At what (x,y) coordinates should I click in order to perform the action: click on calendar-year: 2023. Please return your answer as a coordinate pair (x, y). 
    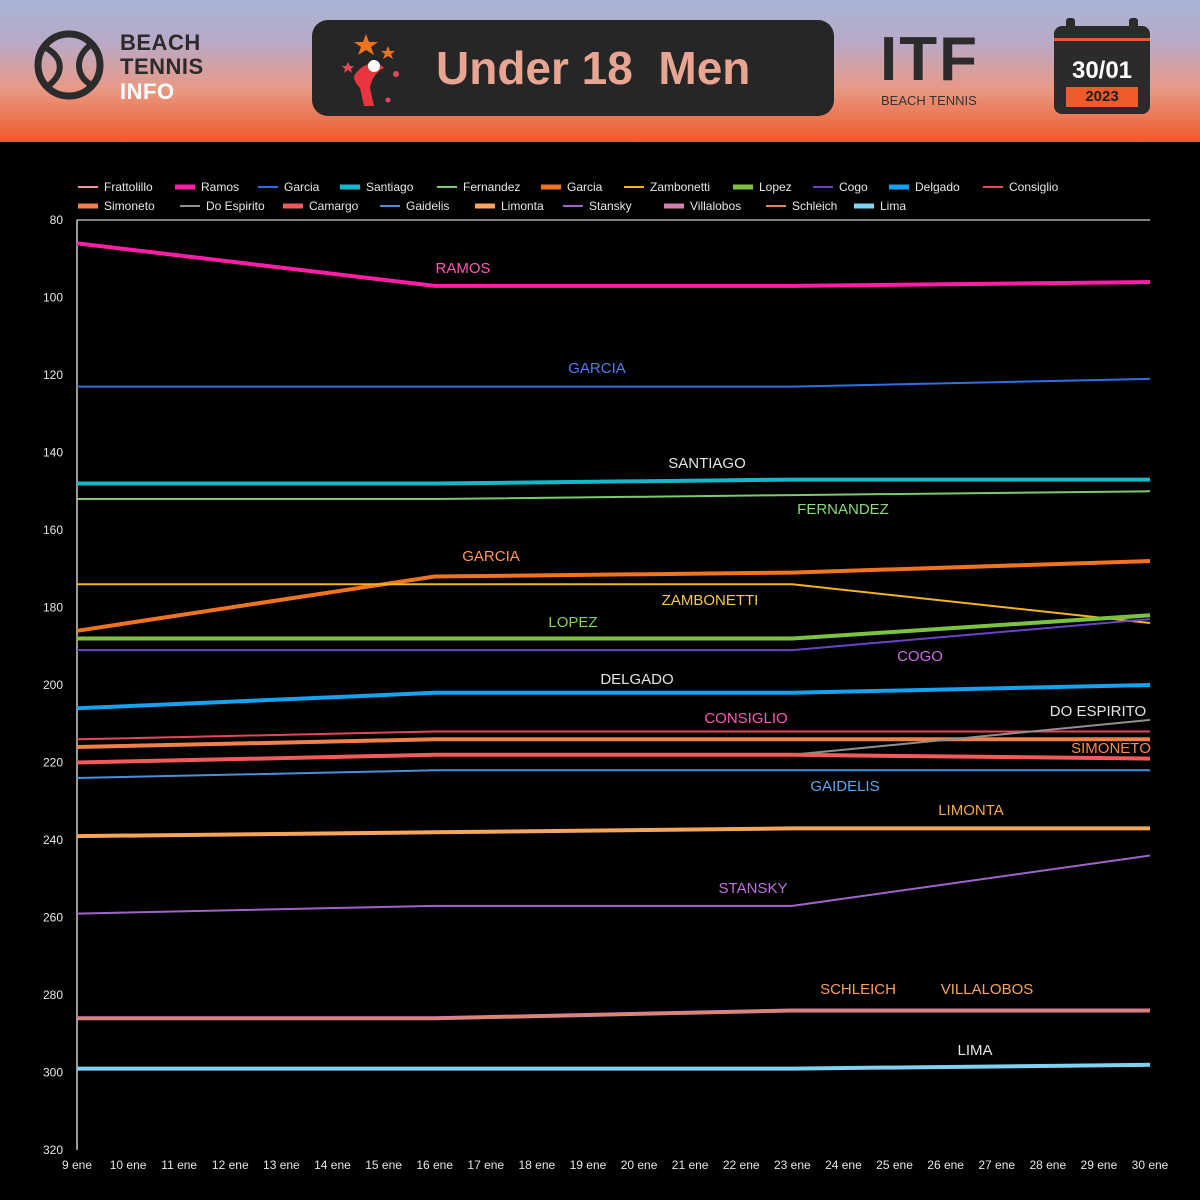
    Looking at the image, I should click on (1102, 97).